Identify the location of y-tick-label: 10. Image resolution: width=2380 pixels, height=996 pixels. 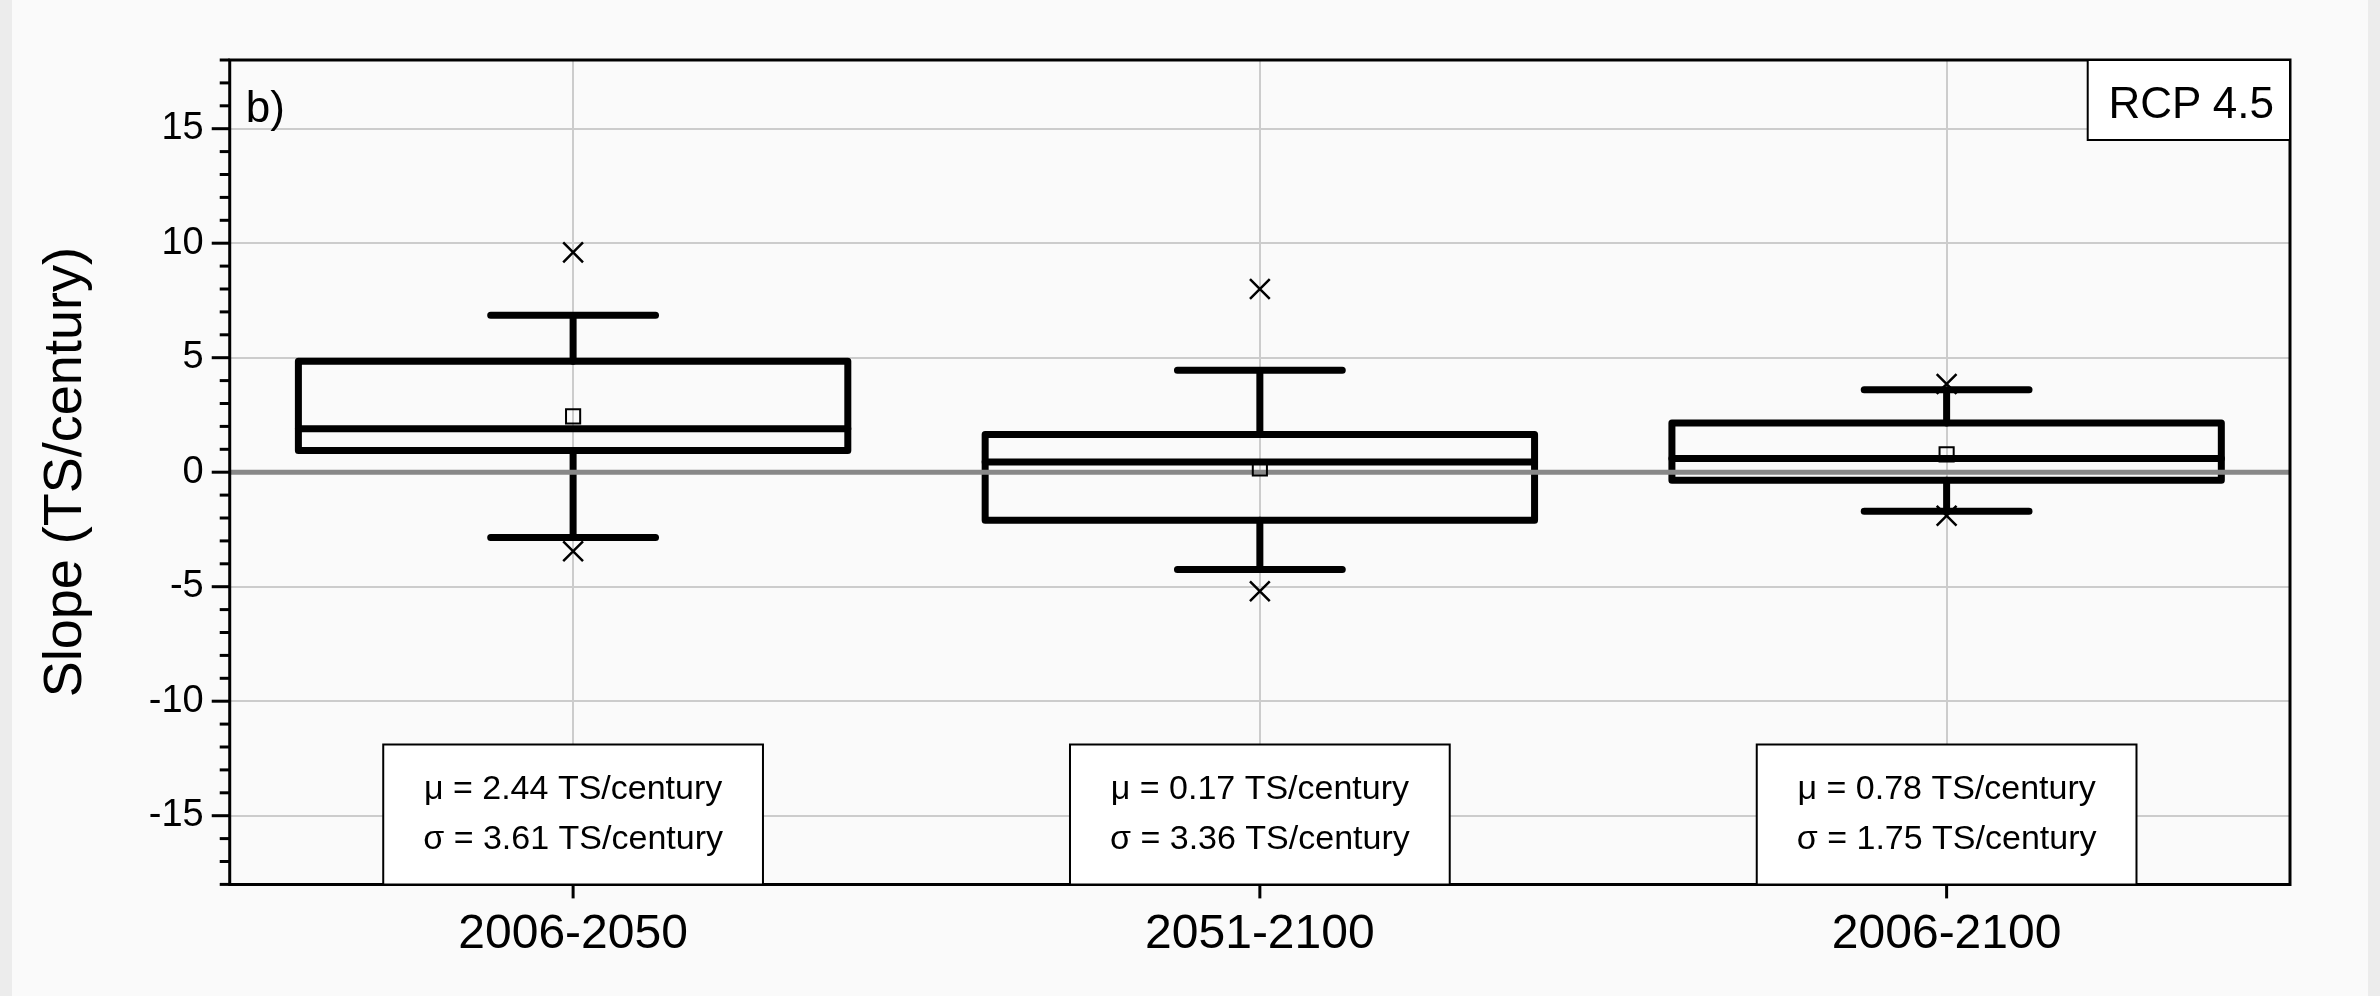
(182, 240).